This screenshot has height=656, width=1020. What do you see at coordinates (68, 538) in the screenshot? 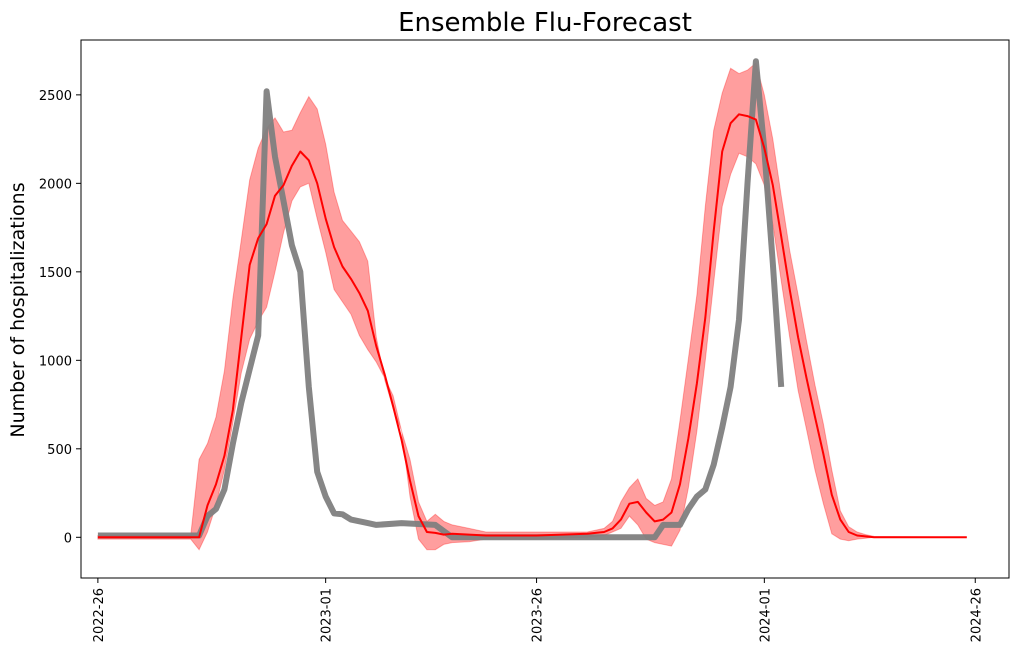
I see `y-tick-label: 0` at bounding box center [68, 538].